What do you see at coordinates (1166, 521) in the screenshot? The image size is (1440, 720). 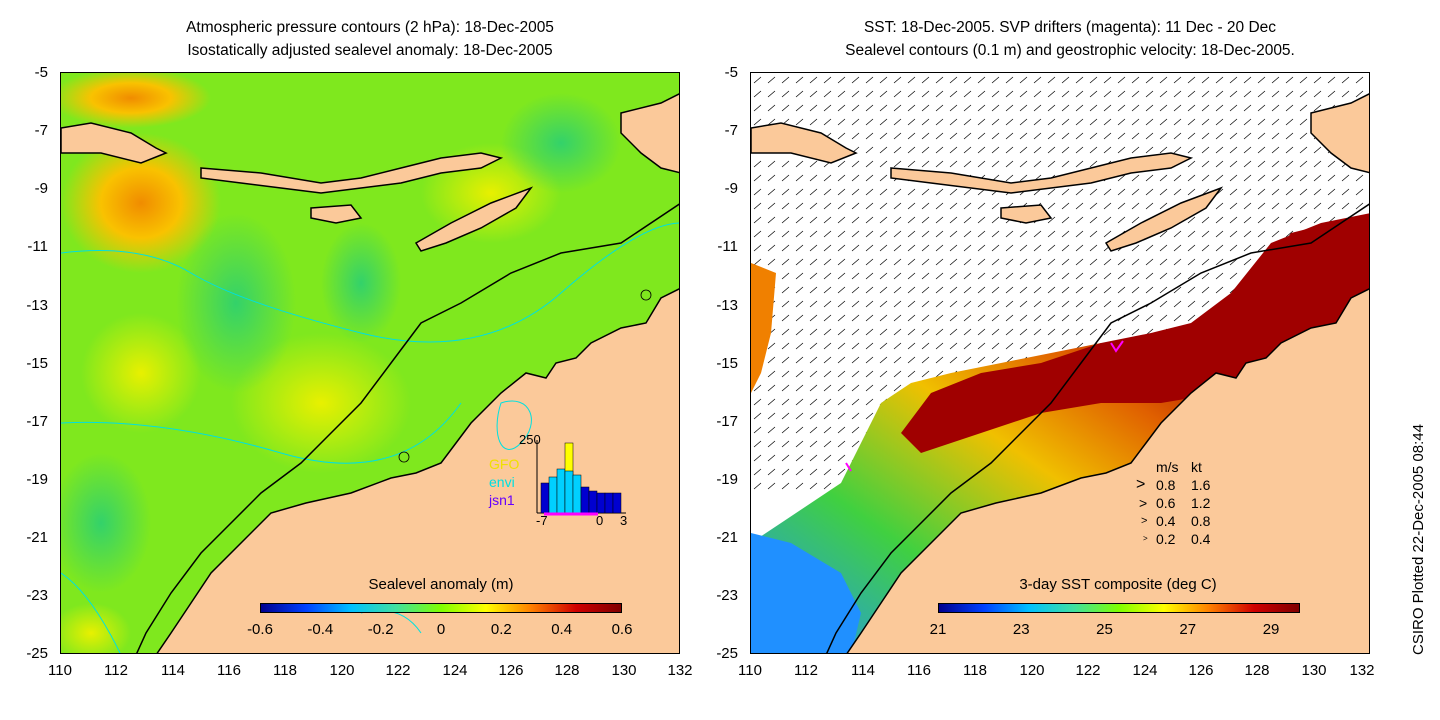 I see `velocity-legend-ms: 0.4` at bounding box center [1166, 521].